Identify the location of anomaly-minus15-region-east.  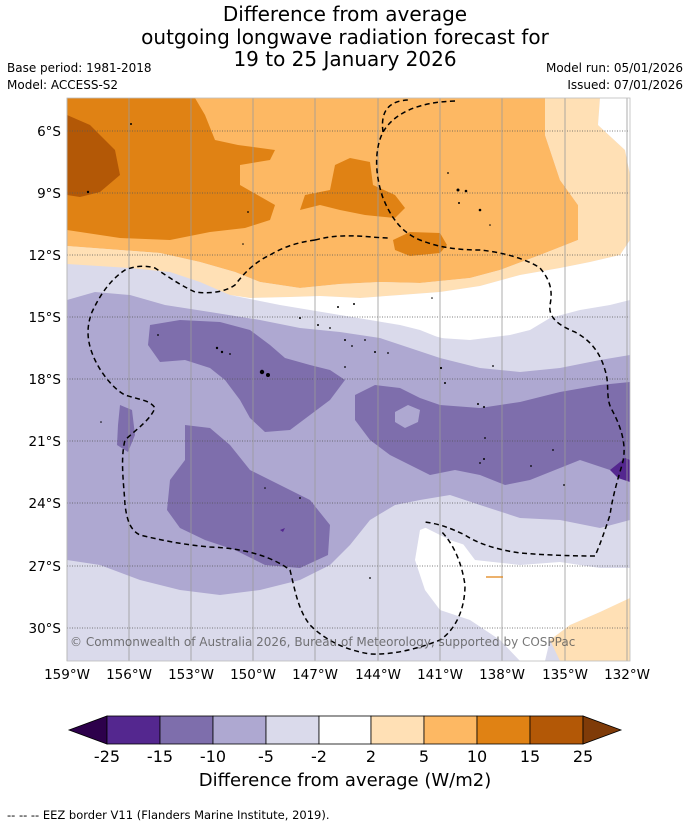
(492, 433).